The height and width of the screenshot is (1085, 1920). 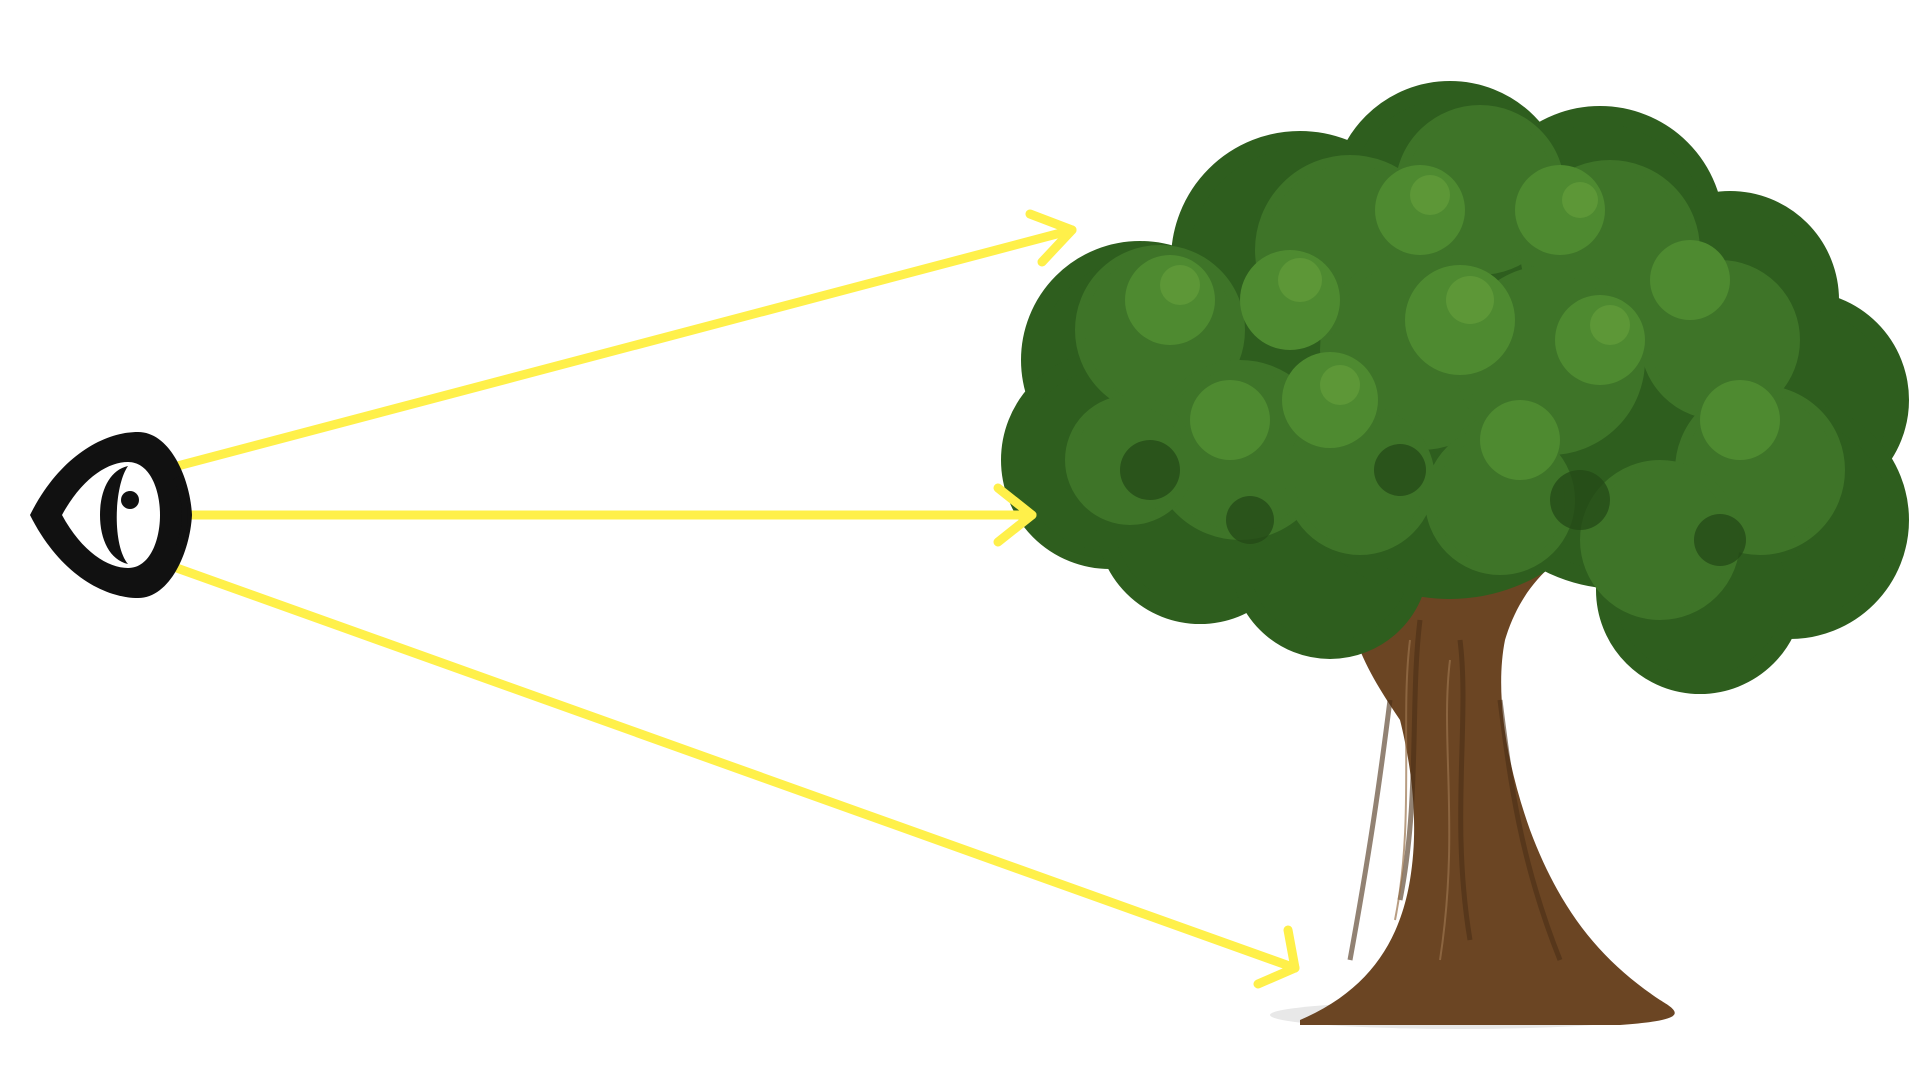 I want to click on sight-line-to-canopy-top, so click(x=602, y=346).